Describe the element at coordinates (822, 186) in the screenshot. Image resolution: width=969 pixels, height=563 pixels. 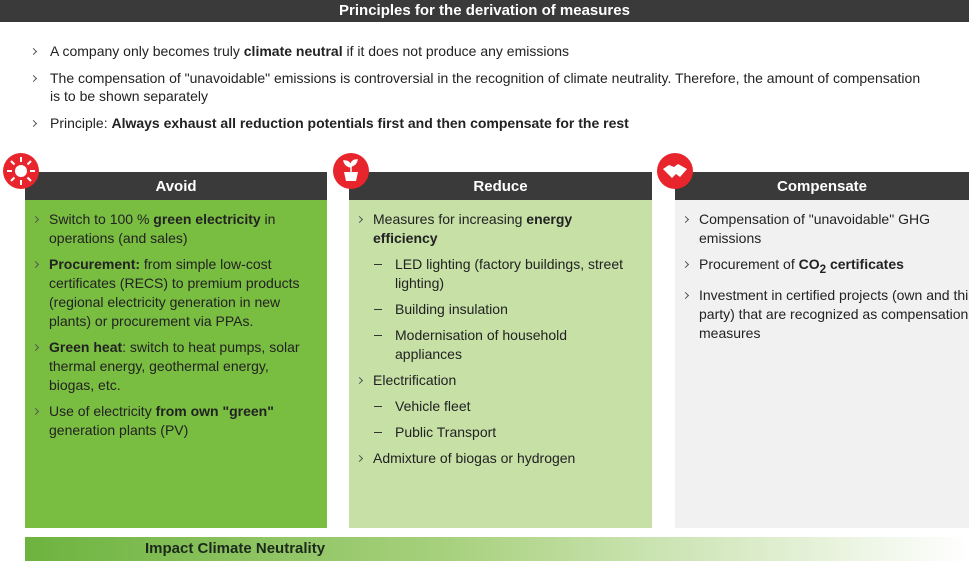
I see `column-title: Compensate` at that location.